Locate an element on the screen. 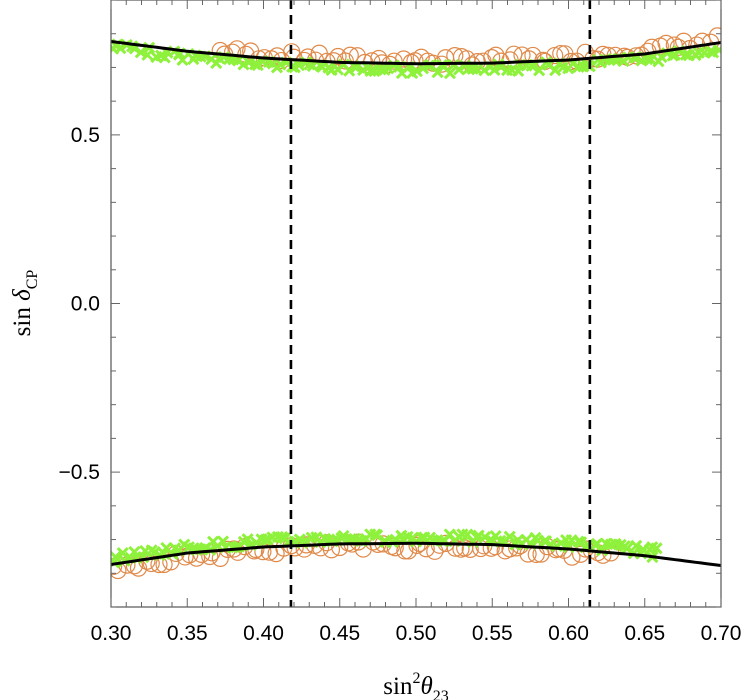 The height and width of the screenshot is (700, 750). y-axis-title: sin δCP is located at coordinates (25, 303).